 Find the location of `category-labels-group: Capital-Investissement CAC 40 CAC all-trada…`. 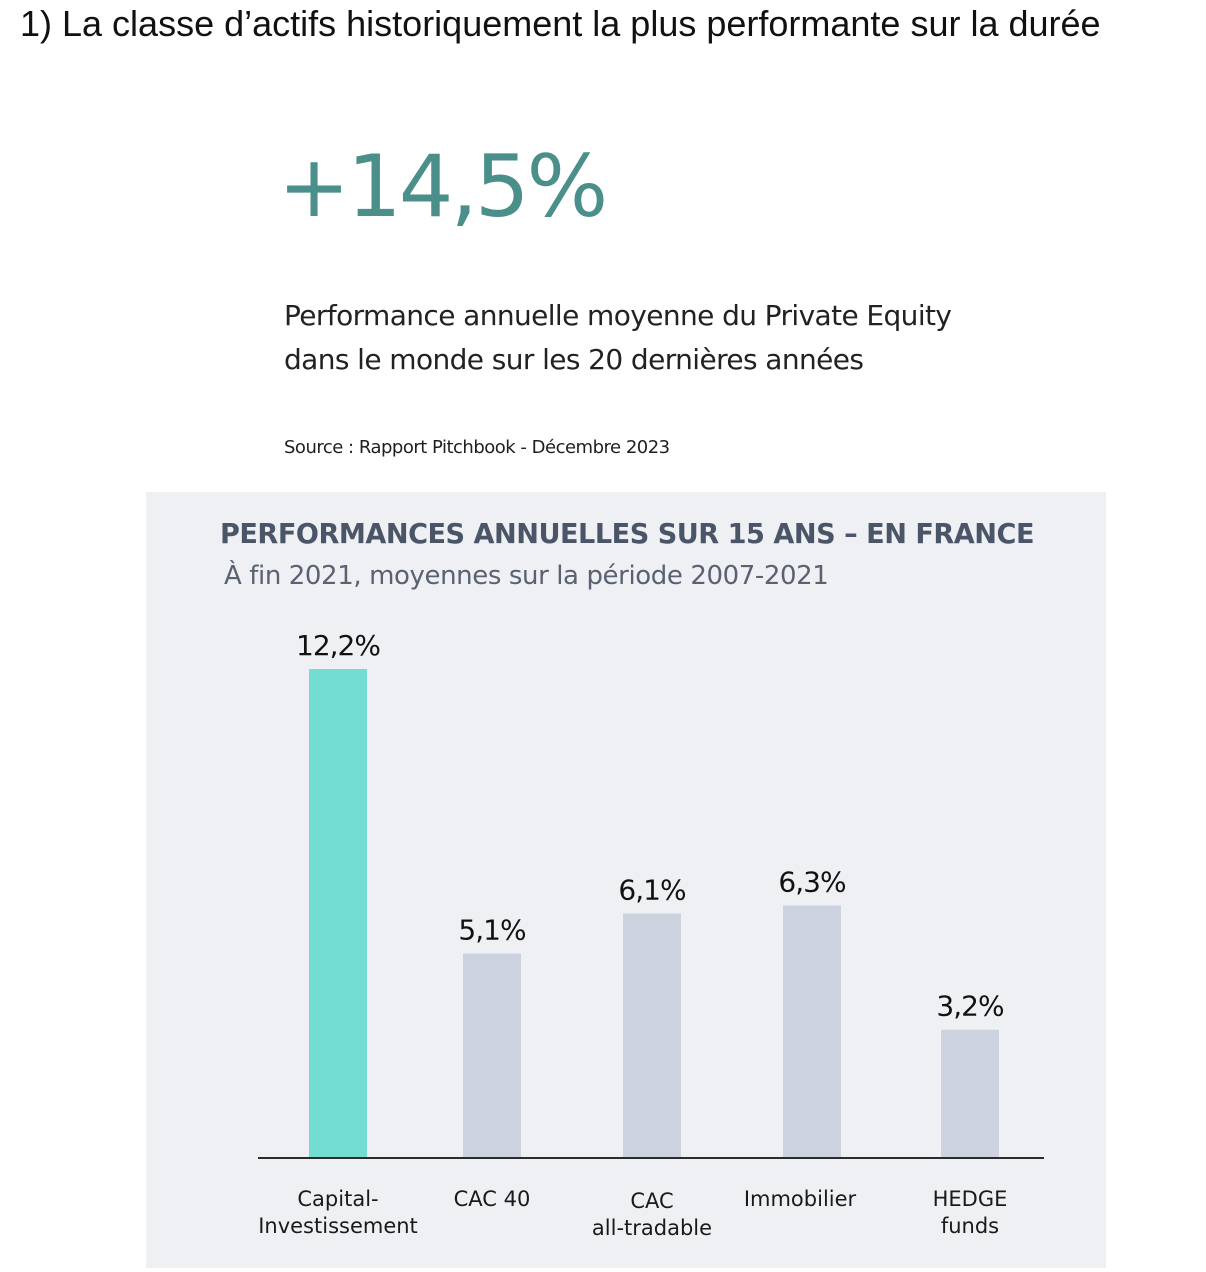

category-labels-group: Capital-Investissement CAC 40 CAC all-trada… is located at coordinates (632, 1213).